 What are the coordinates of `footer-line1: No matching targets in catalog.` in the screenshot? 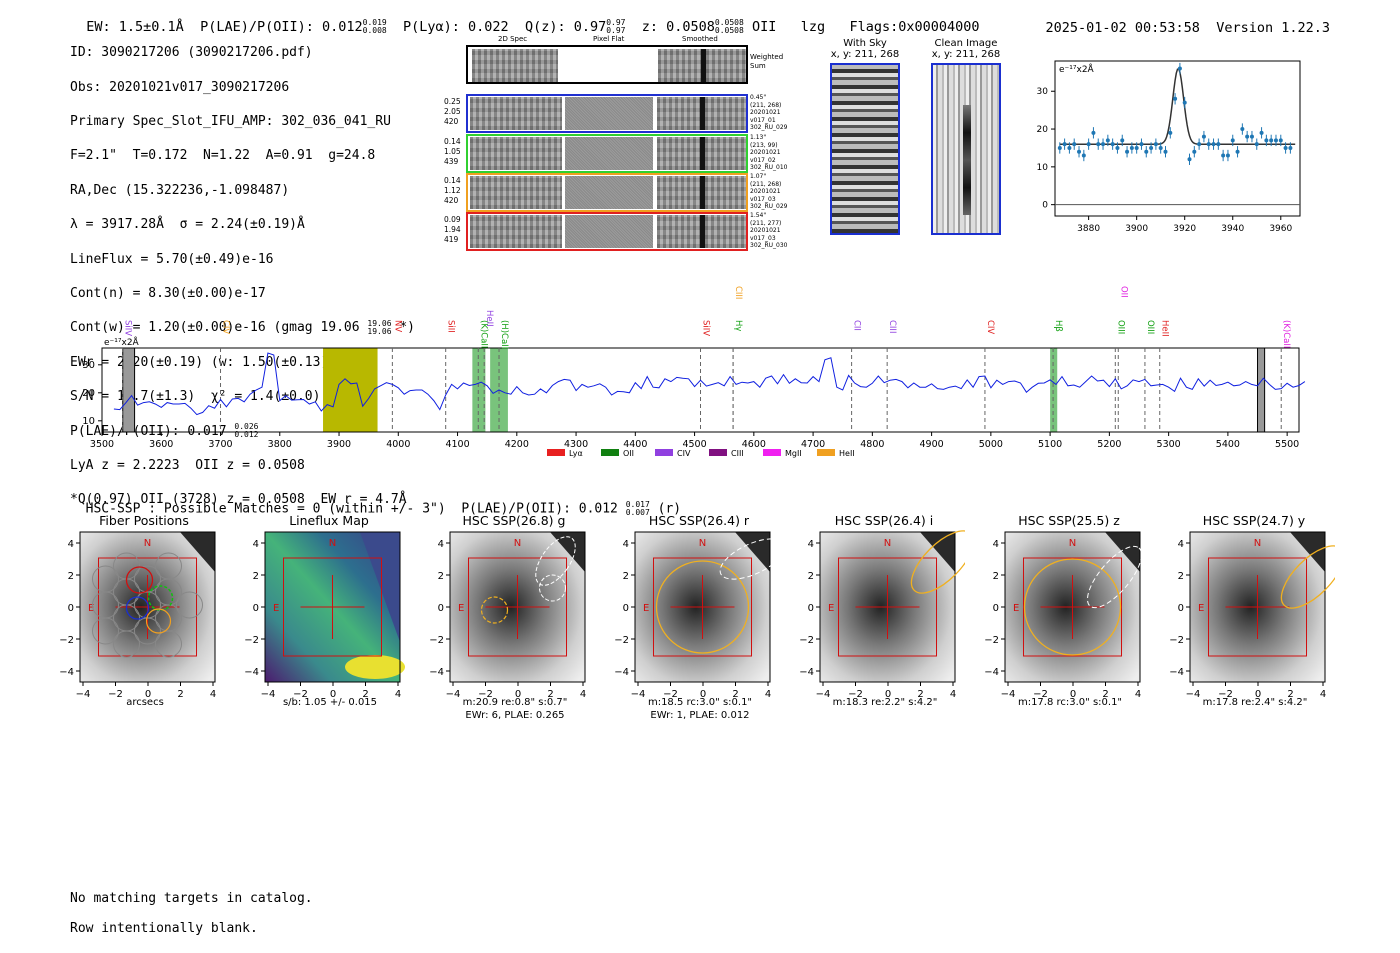 It's located at (191, 898).